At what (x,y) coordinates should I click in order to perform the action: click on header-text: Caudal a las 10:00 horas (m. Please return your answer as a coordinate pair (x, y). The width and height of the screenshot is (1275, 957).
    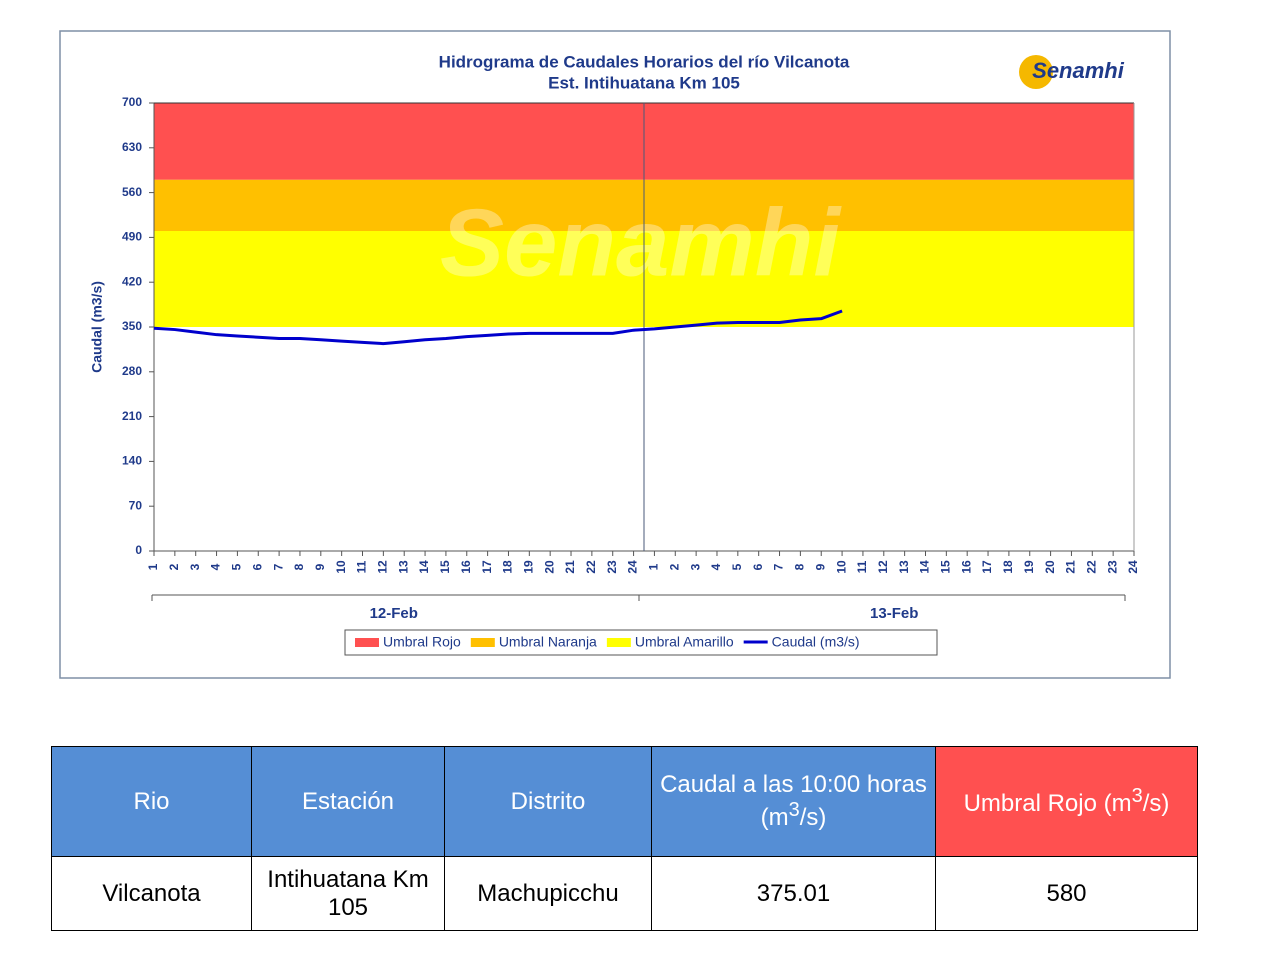
    Looking at the image, I should click on (793, 801).